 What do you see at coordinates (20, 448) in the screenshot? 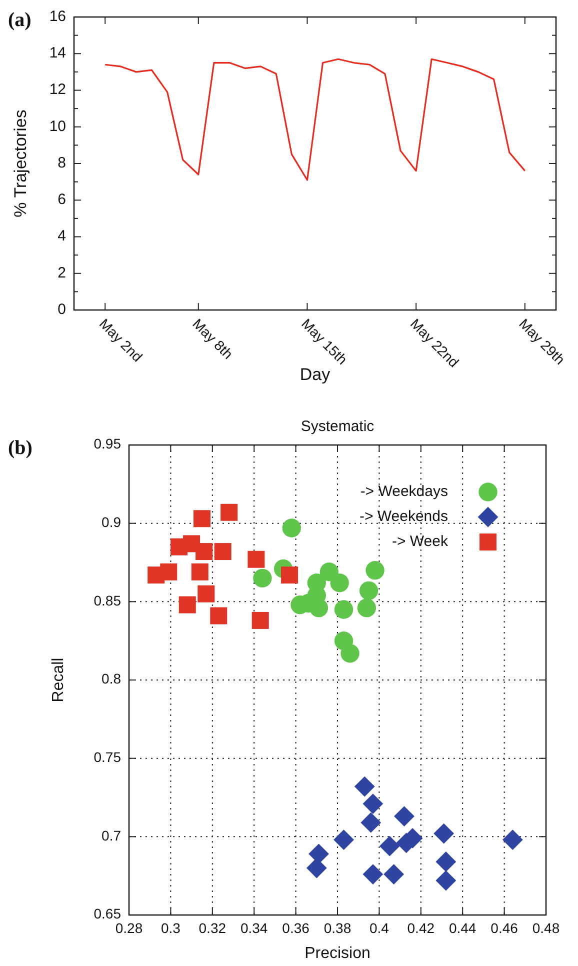
I see `text: (b)` at bounding box center [20, 448].